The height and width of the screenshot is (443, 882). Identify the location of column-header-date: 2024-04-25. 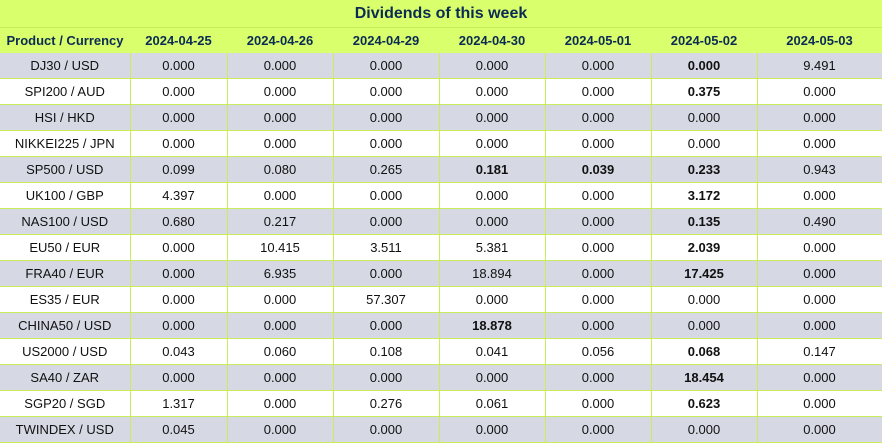
(178, 40).